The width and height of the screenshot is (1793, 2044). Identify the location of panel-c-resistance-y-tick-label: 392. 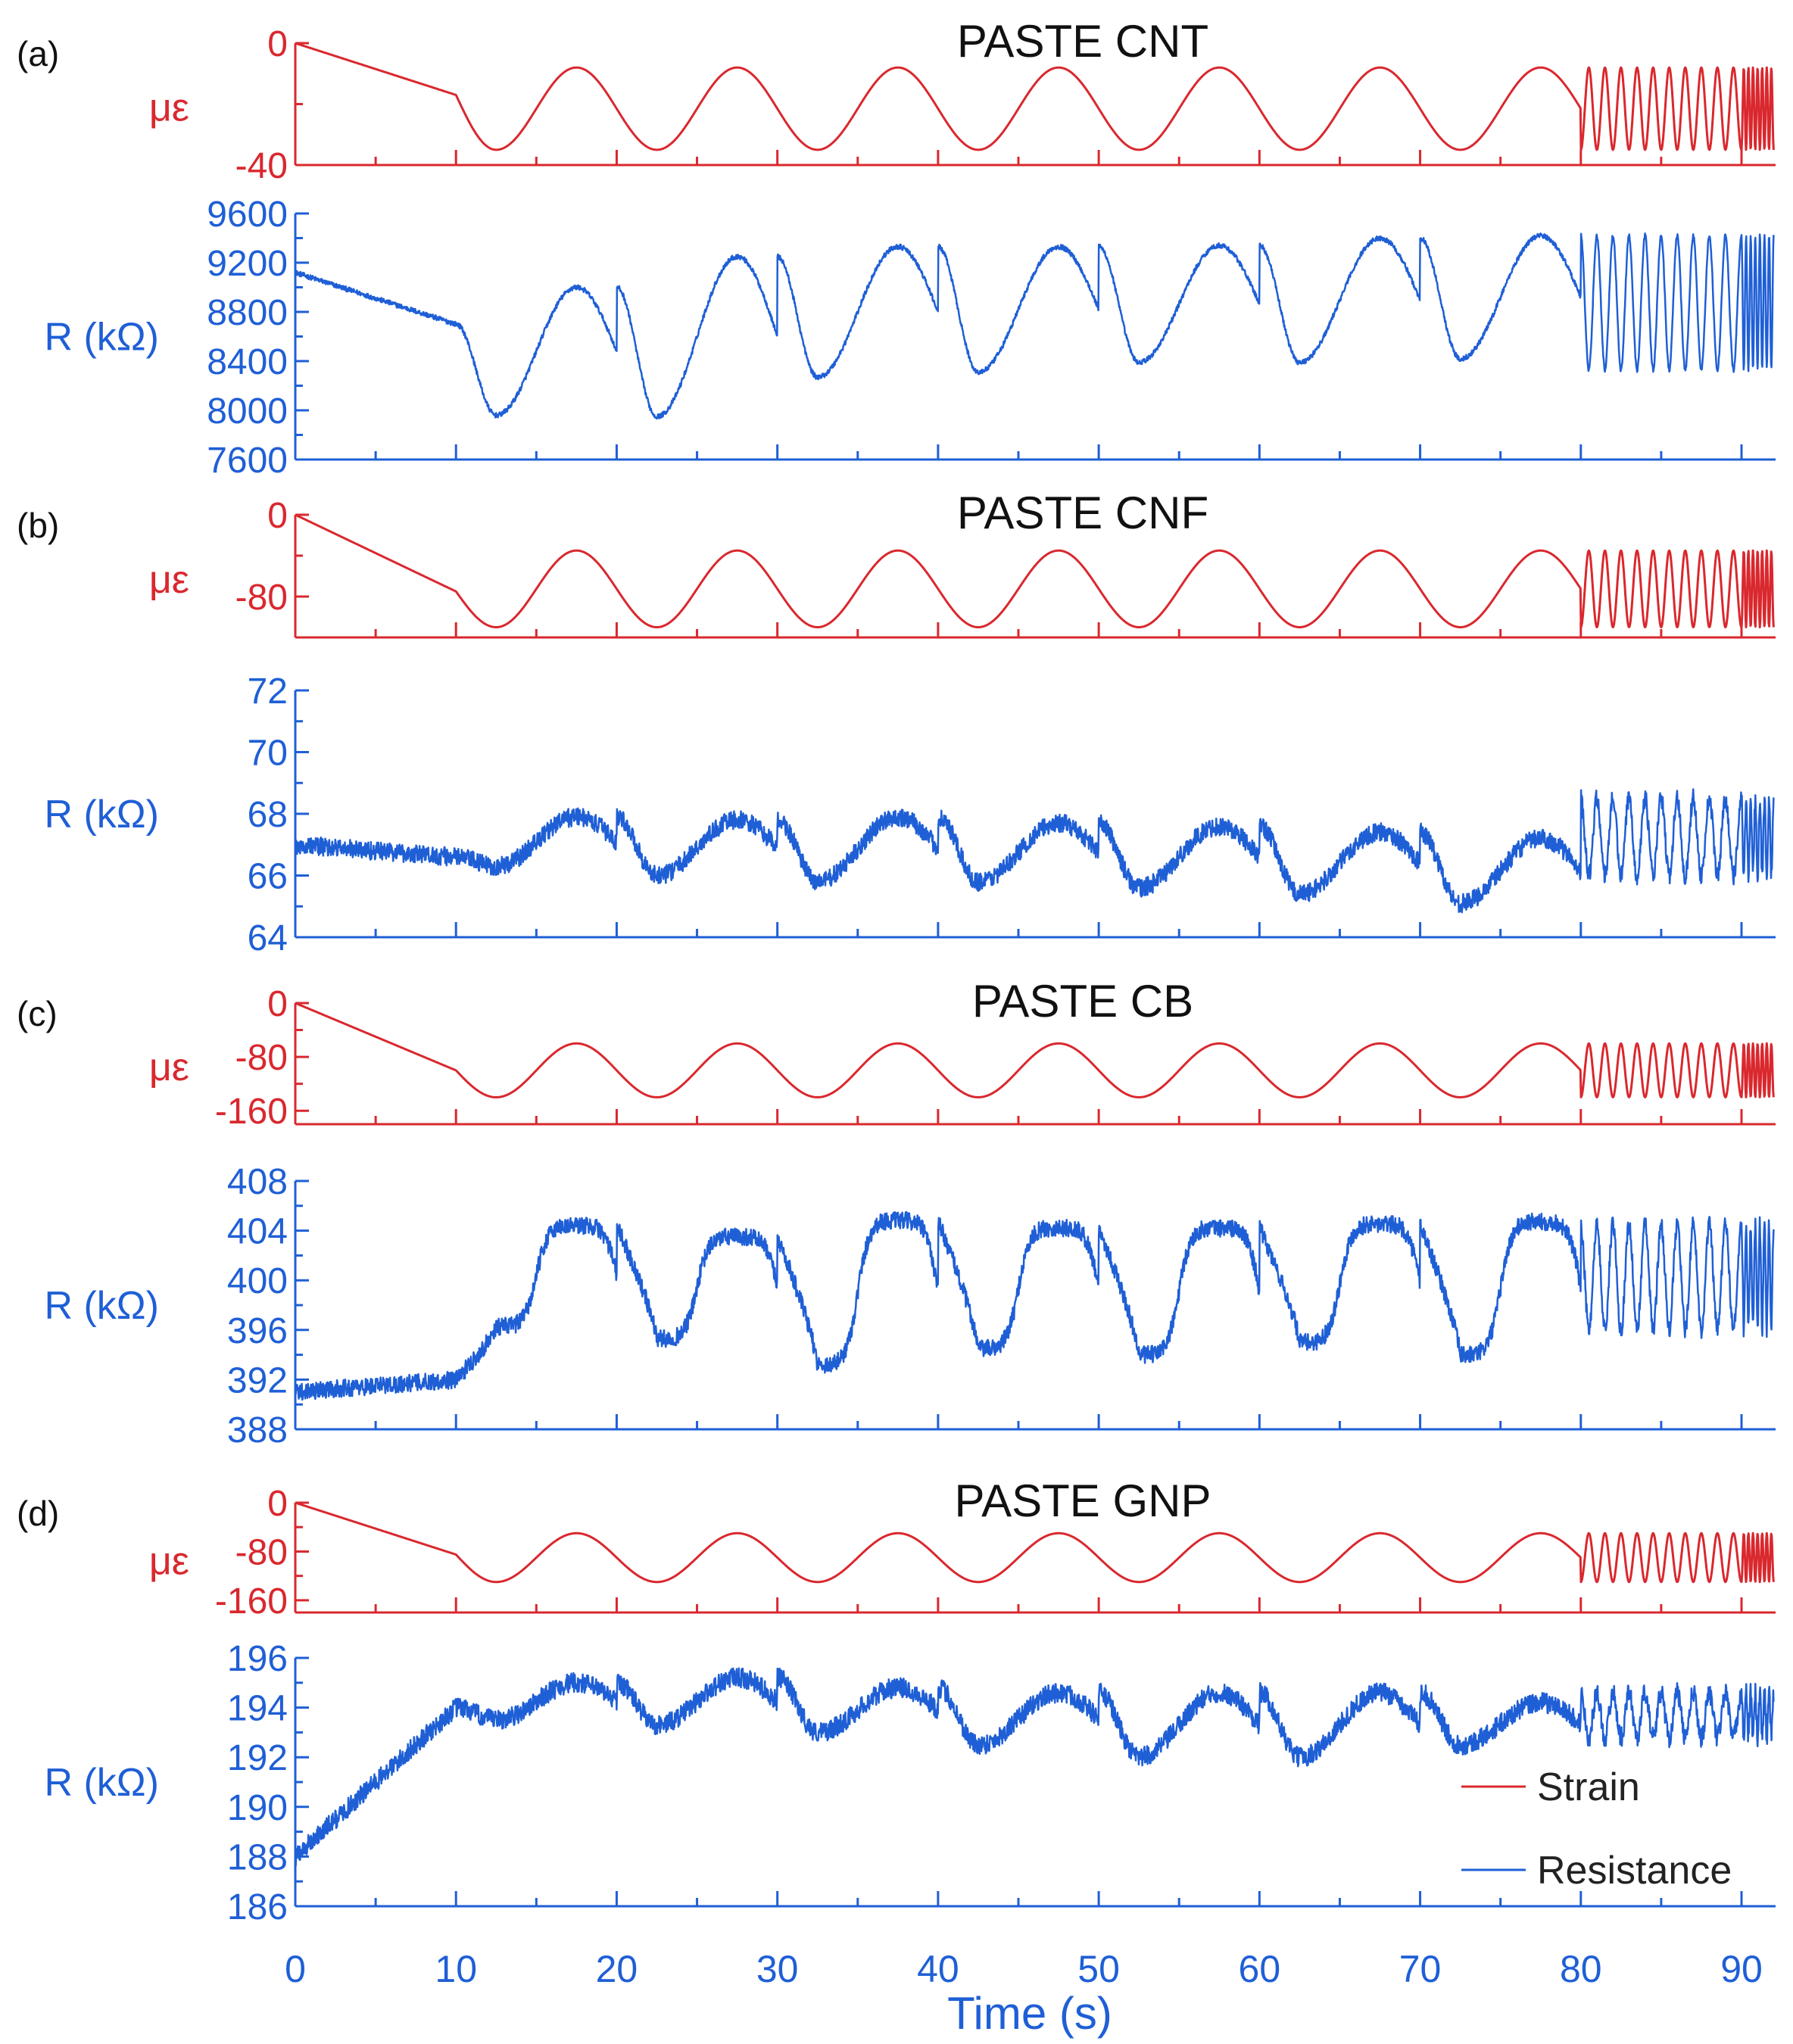
(257, 1380).